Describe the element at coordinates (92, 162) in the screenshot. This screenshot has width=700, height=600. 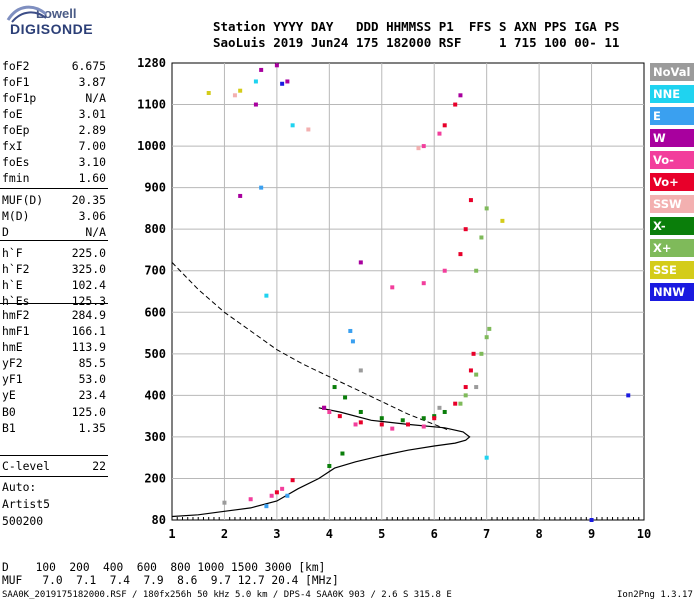
I see `param-value: 3.10` at that location.